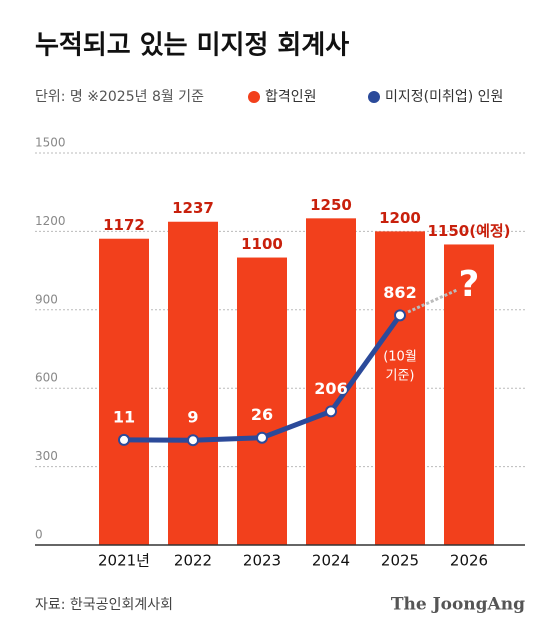 The width and height of the screenshot is (559, 641). What do you see at coordinates (124, 225) in the screenshot?
I see `value-label: 1172` at bounding box center [124, 225].